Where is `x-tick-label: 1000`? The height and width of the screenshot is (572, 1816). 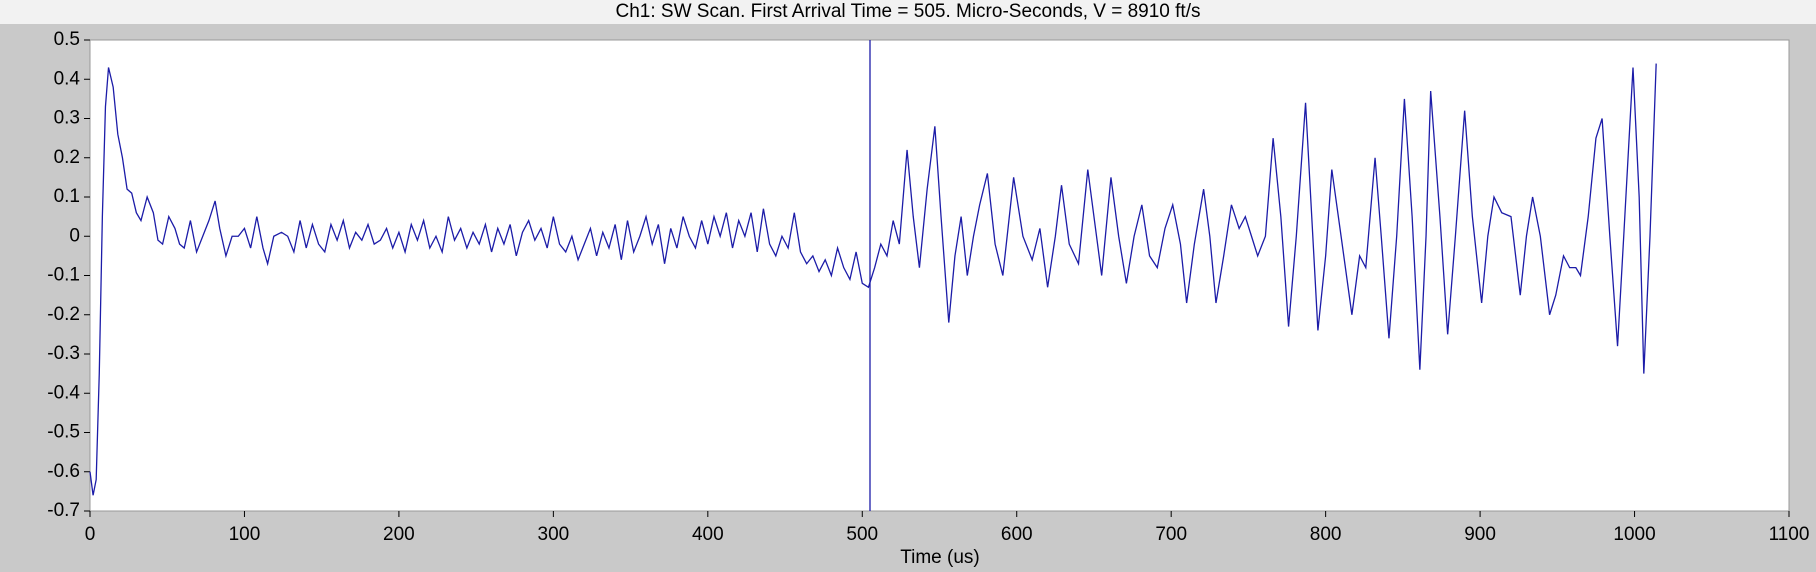
x-tick-label: 1000 is located at coordinates (1634, 534).